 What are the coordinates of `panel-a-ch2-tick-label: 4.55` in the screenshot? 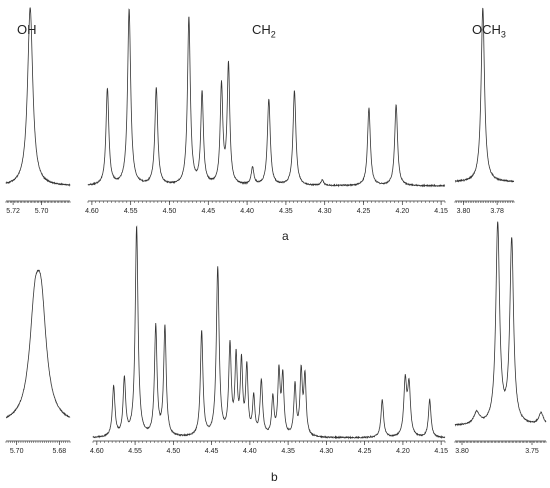 It's located at (131, 211).